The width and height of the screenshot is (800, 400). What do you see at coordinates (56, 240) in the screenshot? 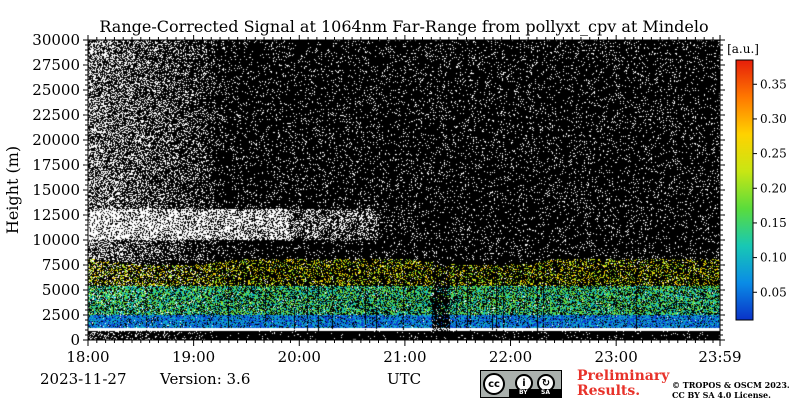
I see `y-tick-label: 10000` at bounding box center [56, 240].